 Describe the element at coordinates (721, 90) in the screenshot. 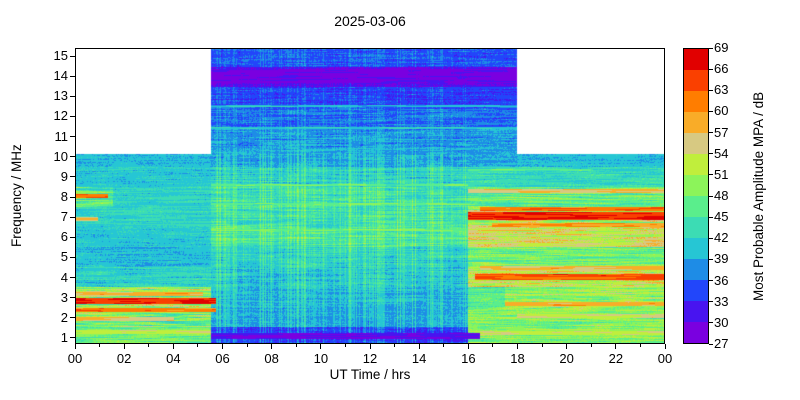

I see `colorbar-tick-label: 63` at that location.